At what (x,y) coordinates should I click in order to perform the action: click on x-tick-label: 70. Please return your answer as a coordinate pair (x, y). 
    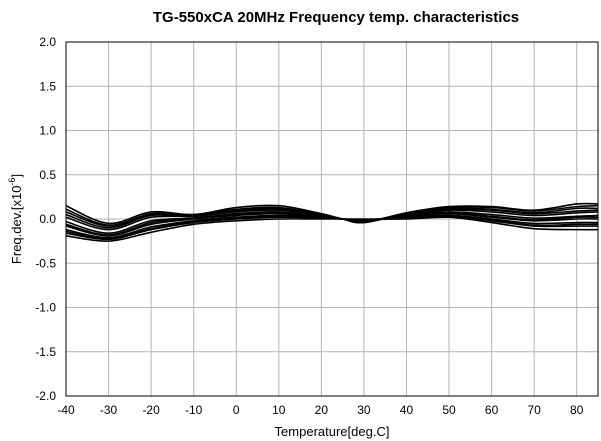
    Looking at the image, I should click on (534, 410).